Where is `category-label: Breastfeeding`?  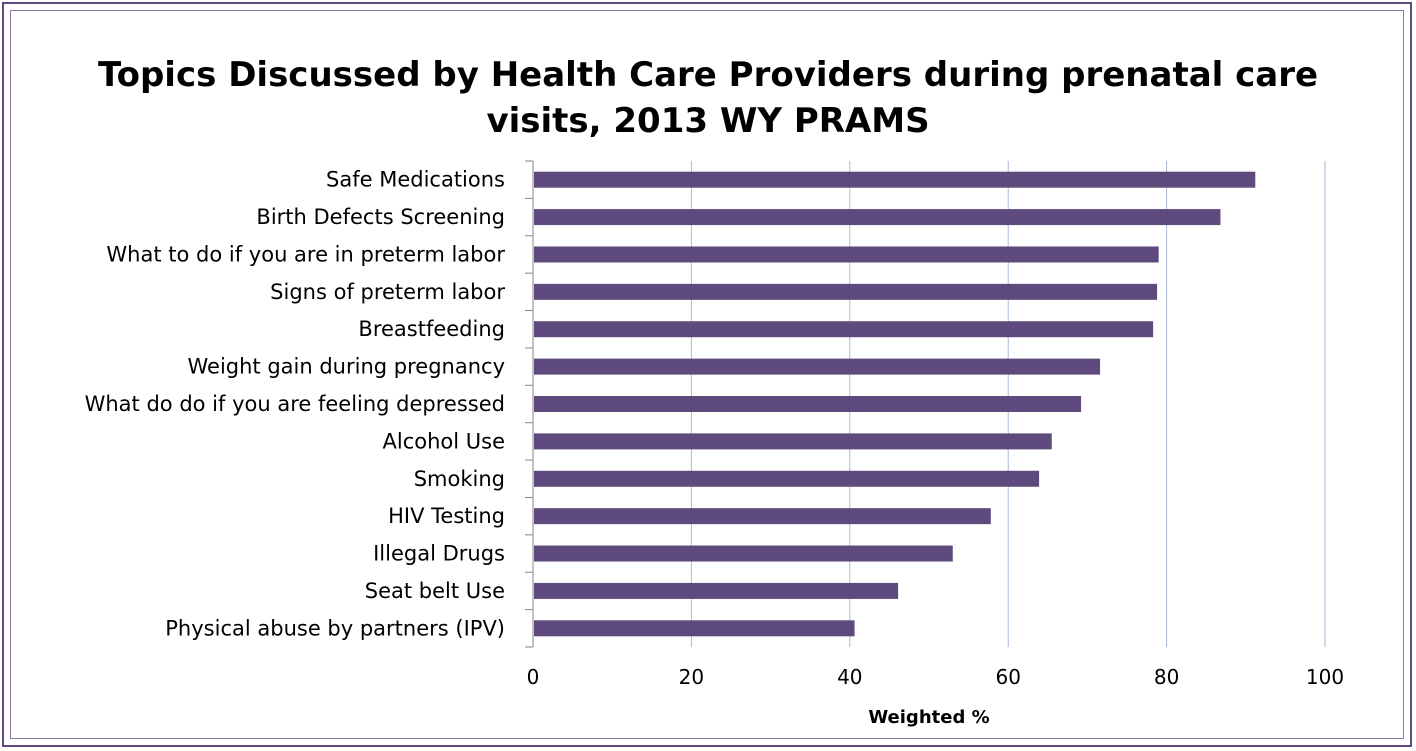 category-label: Breastfeeding is located at coordinates (431, 329).